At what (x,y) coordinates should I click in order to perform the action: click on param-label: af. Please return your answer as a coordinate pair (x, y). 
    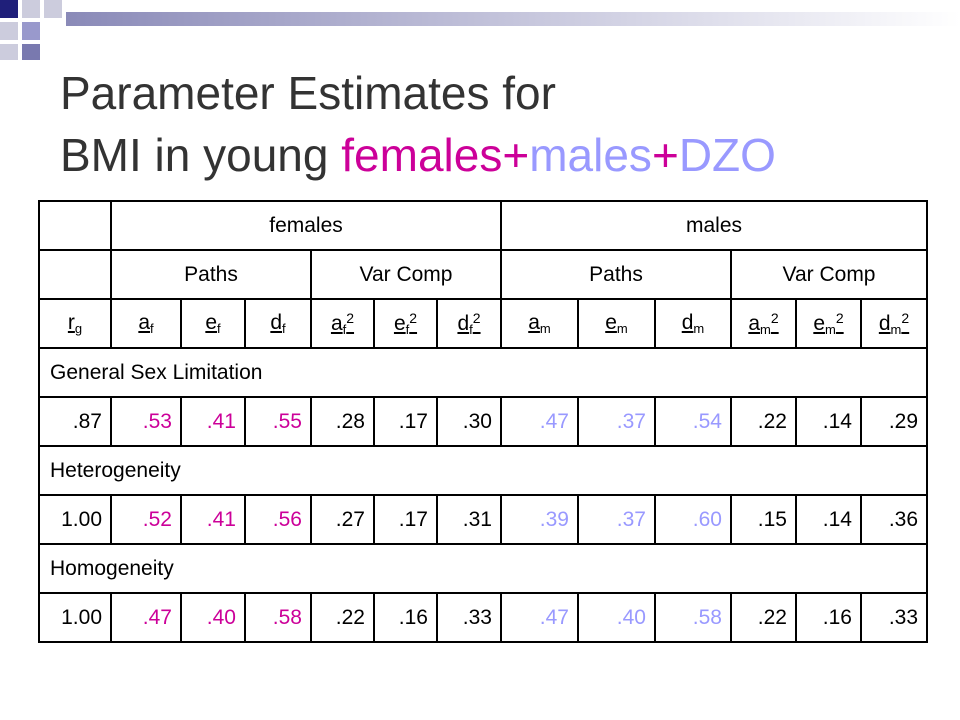
    Looking at the image, I should click on (146, 323).